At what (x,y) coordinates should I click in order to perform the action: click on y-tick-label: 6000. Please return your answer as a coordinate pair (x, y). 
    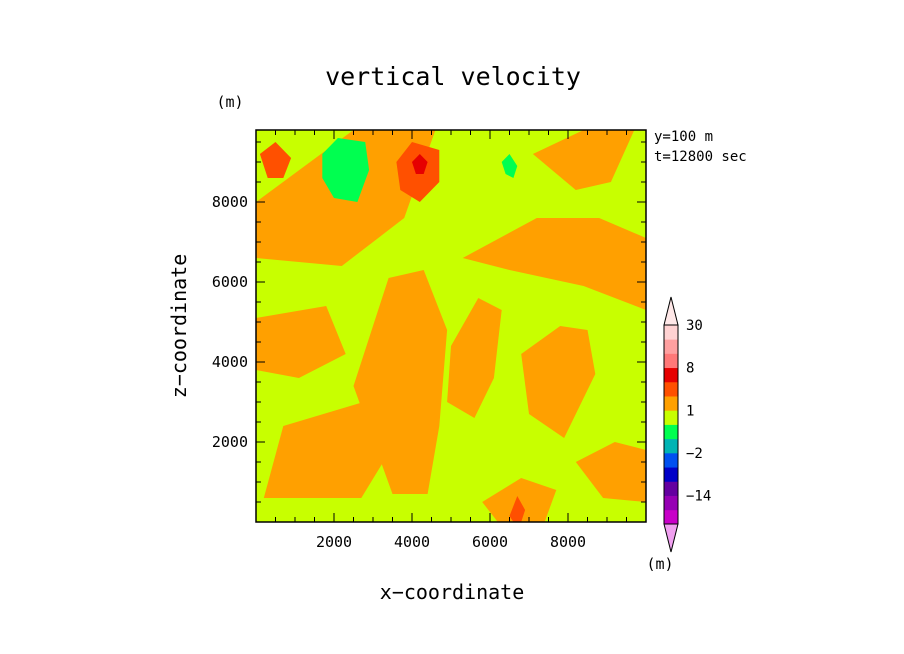
    Looking at the image, I should click on (230, 282).